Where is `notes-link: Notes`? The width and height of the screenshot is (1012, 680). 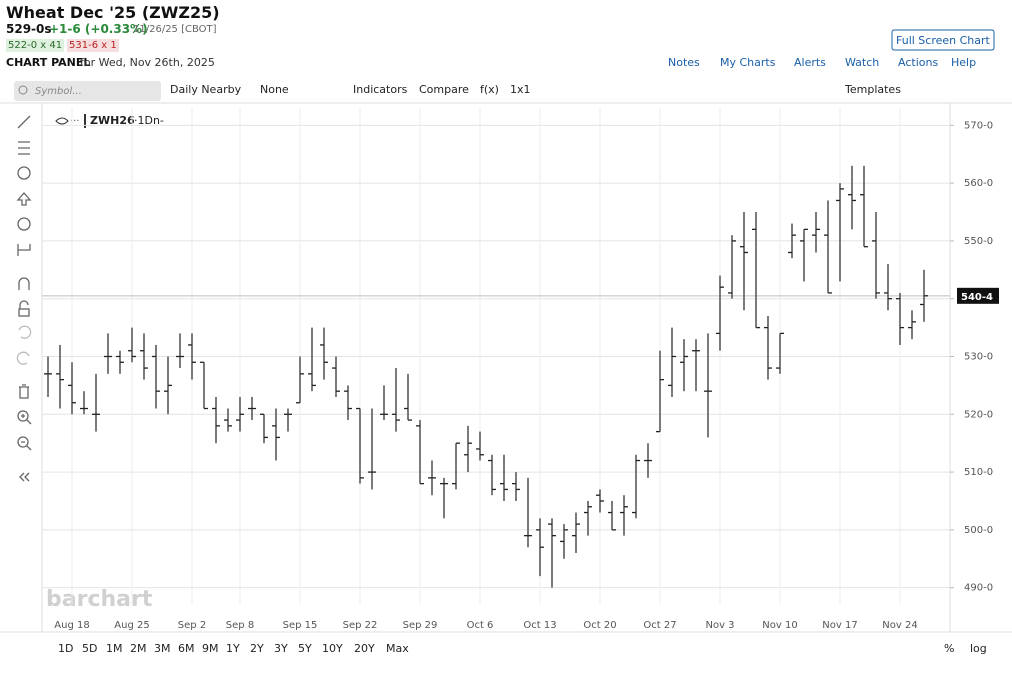 notes-link: Notes is located at coordinates (684, 62).